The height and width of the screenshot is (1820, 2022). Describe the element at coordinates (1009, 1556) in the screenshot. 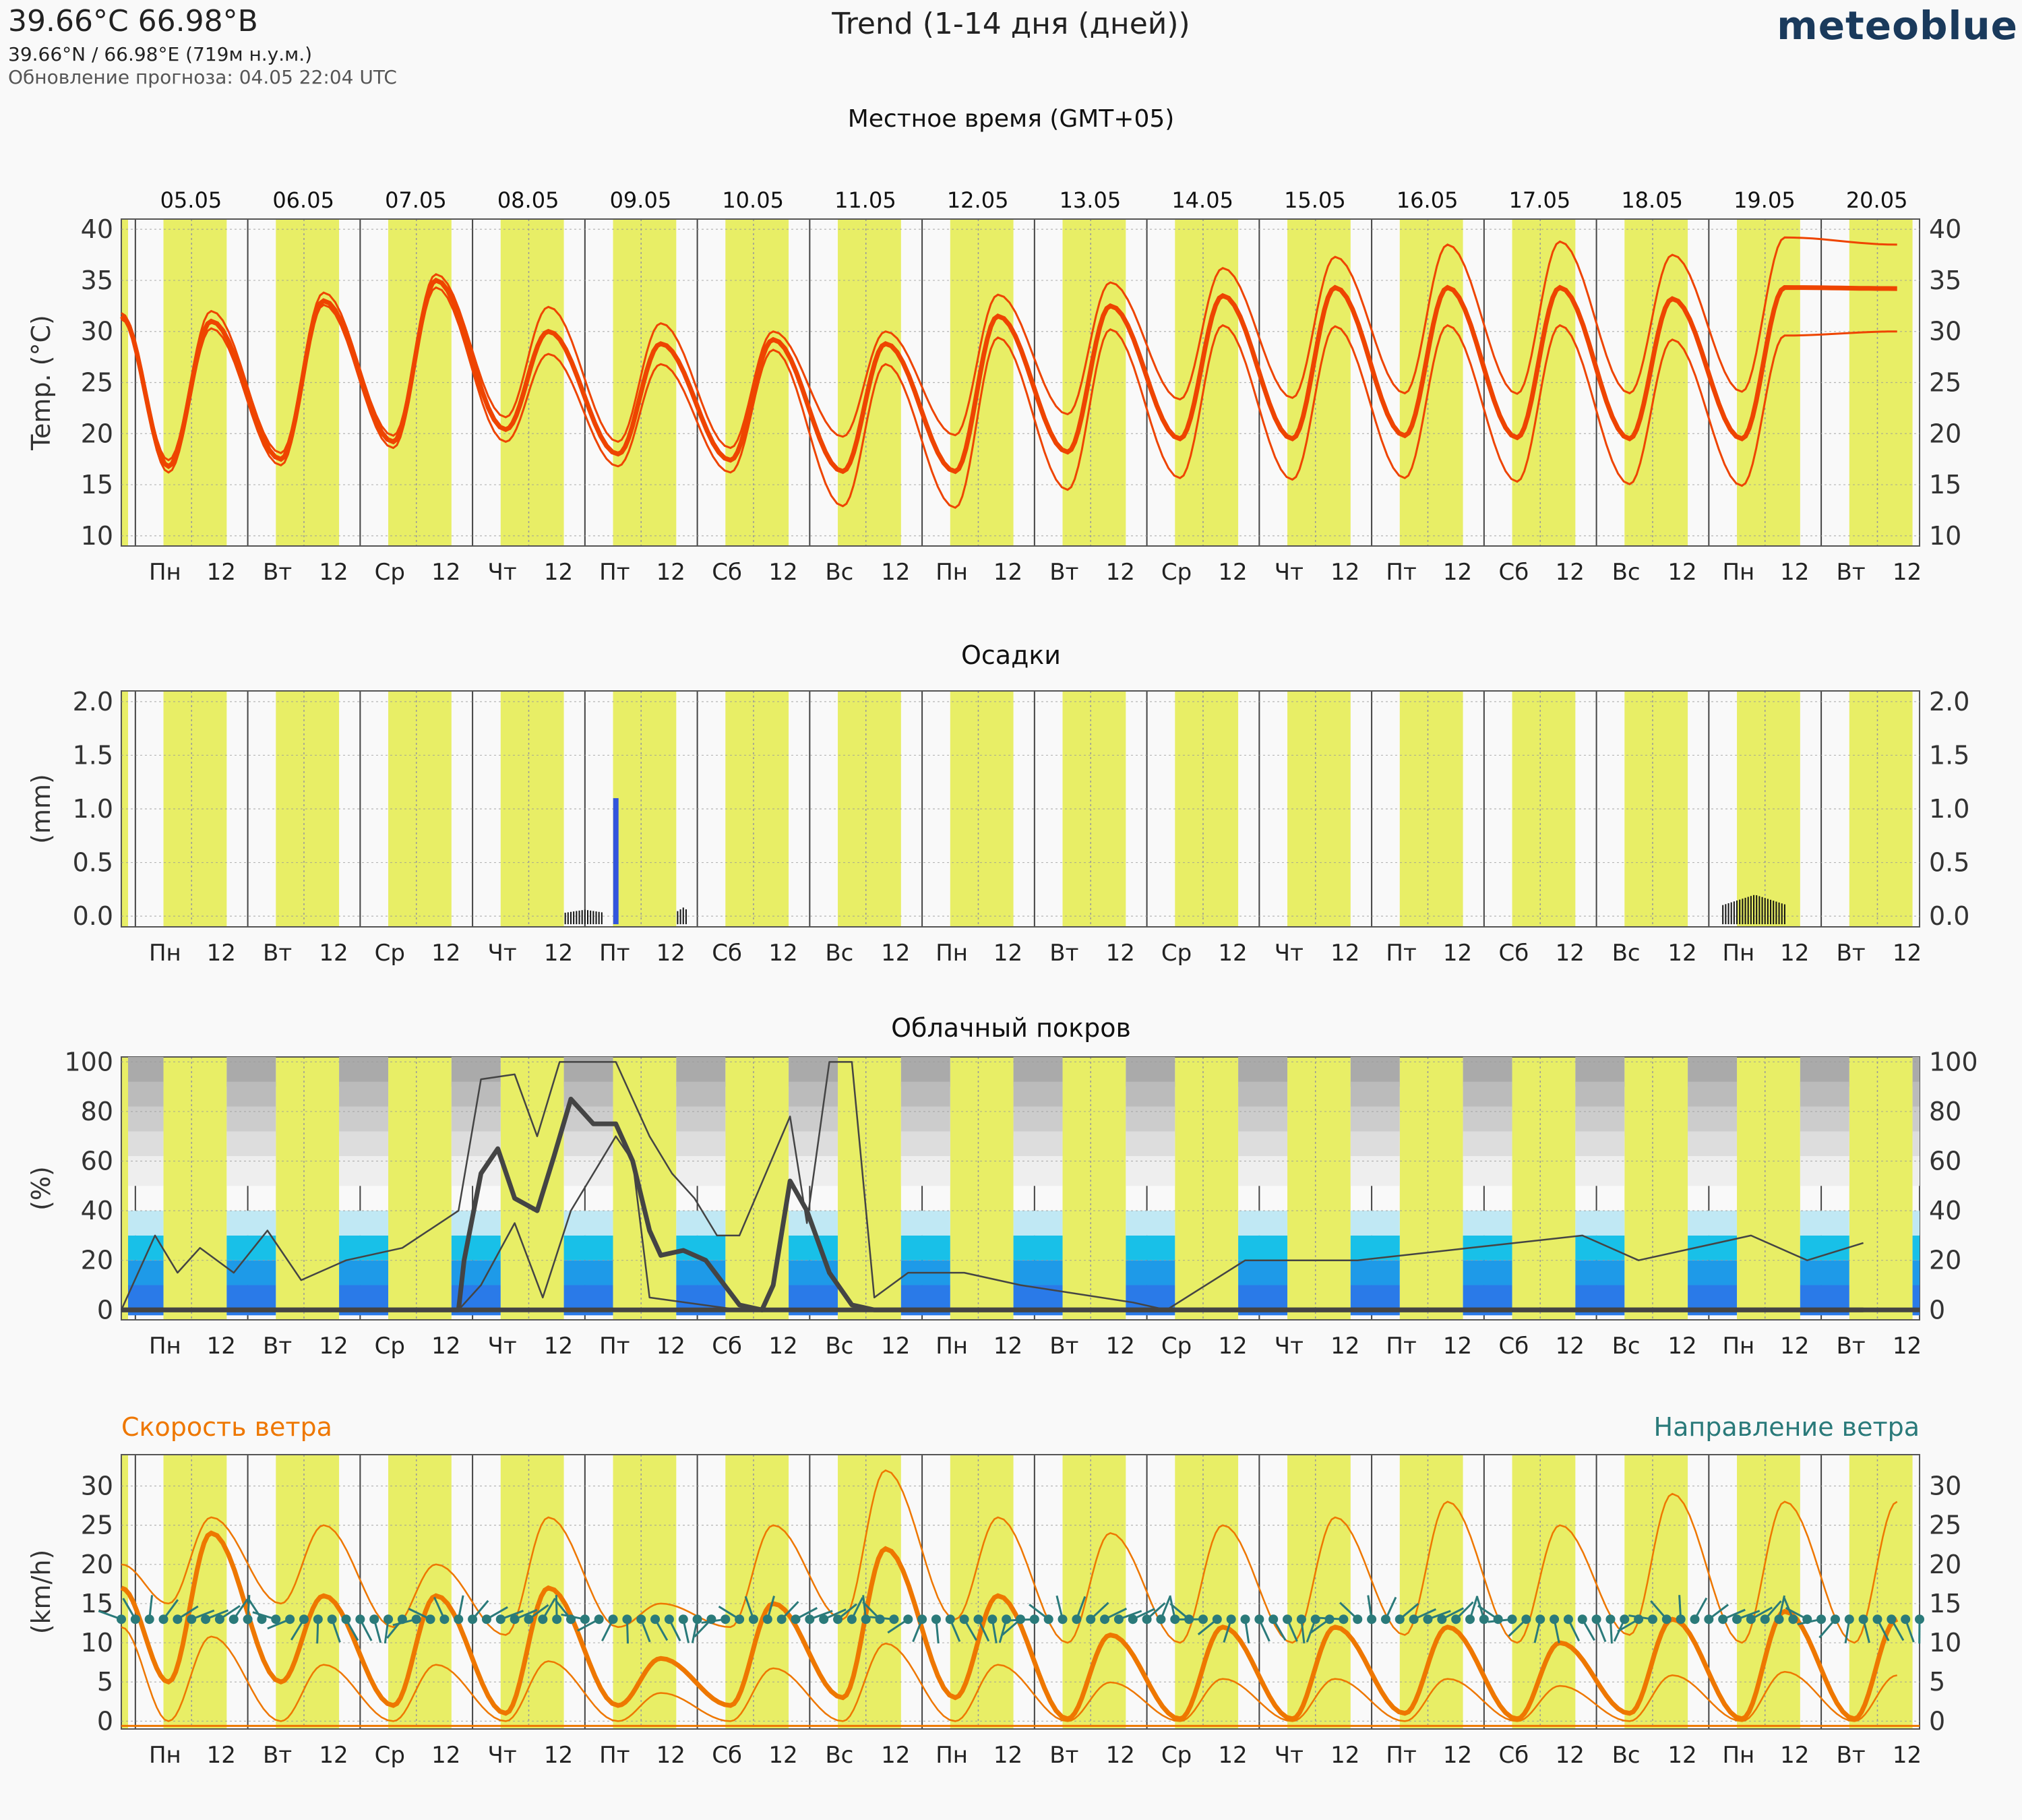

I see `wind-upper-line` at that location.